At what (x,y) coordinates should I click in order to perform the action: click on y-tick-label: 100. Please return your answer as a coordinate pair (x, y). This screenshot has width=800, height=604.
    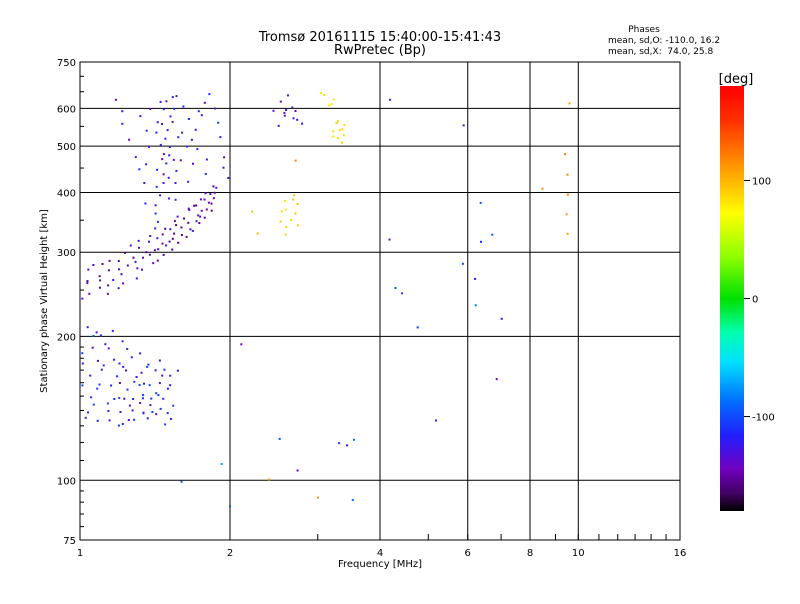
    Looking at the image, I should click on (66, 481).